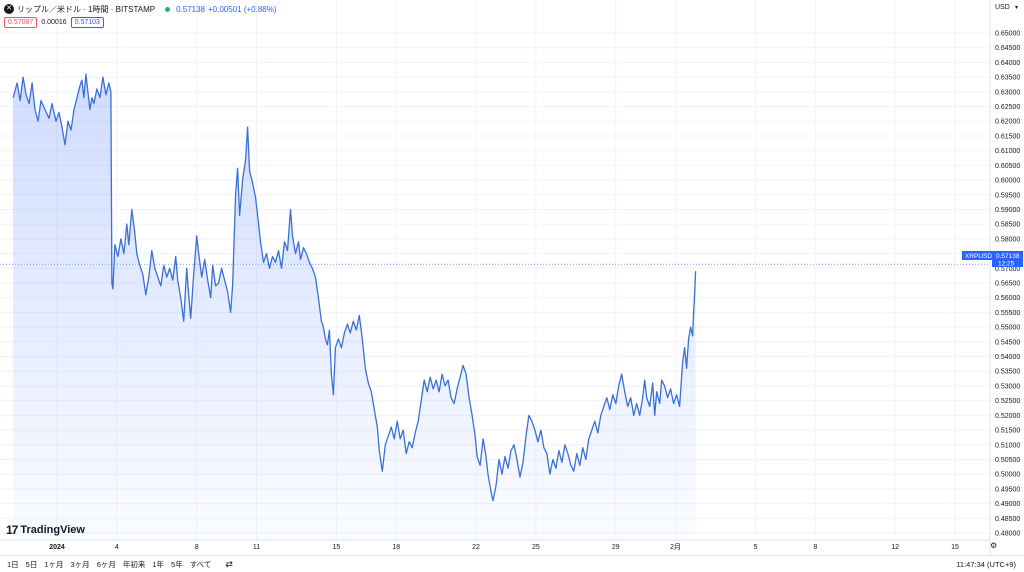 The height and width of the screenshot is (572, 1024). Describe the element at coordinates (1007, 416) in the screenshot. I see `y-tick-label: 0.52000` at that location.